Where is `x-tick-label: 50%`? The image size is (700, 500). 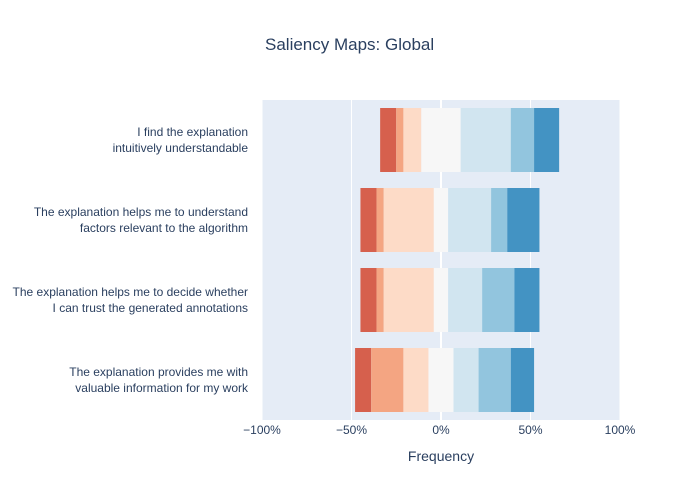 x-tick-label: 50% is located at coordinates (530, 430).